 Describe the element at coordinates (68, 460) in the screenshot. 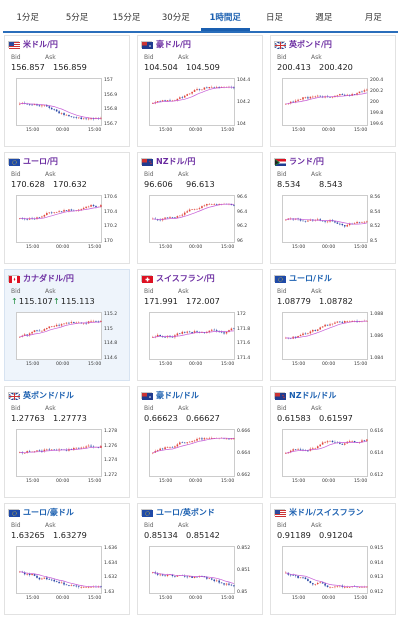

I see `candlestick-chart: 1.278 1.276 1.274 1.272 15:00 00:00 15:00` at that location.